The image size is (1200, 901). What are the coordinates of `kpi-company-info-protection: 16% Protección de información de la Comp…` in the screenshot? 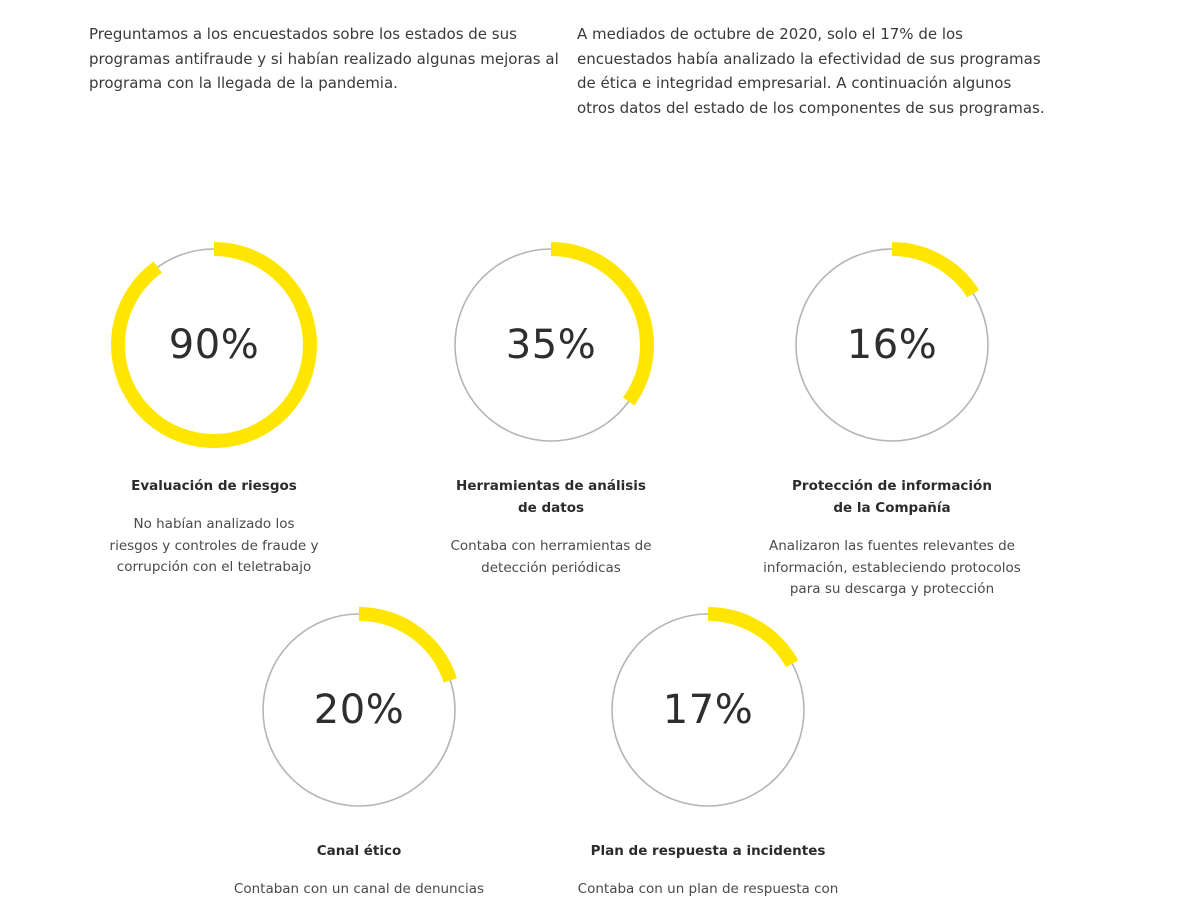 It's located at (892, 418).